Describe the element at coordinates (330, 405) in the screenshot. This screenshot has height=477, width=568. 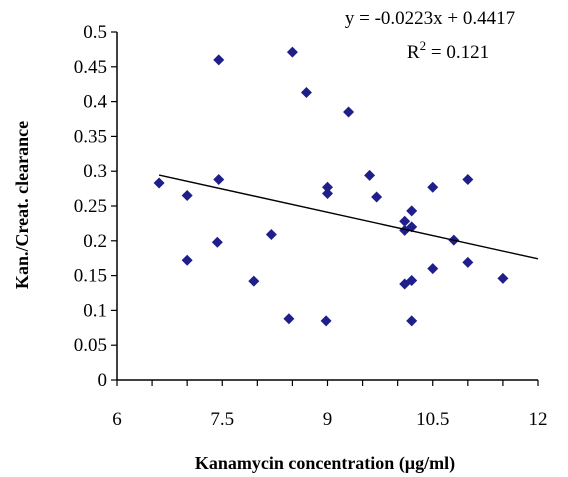
I see `x-axis-ticks: 6 7.5 9 10.5 12` at that location.